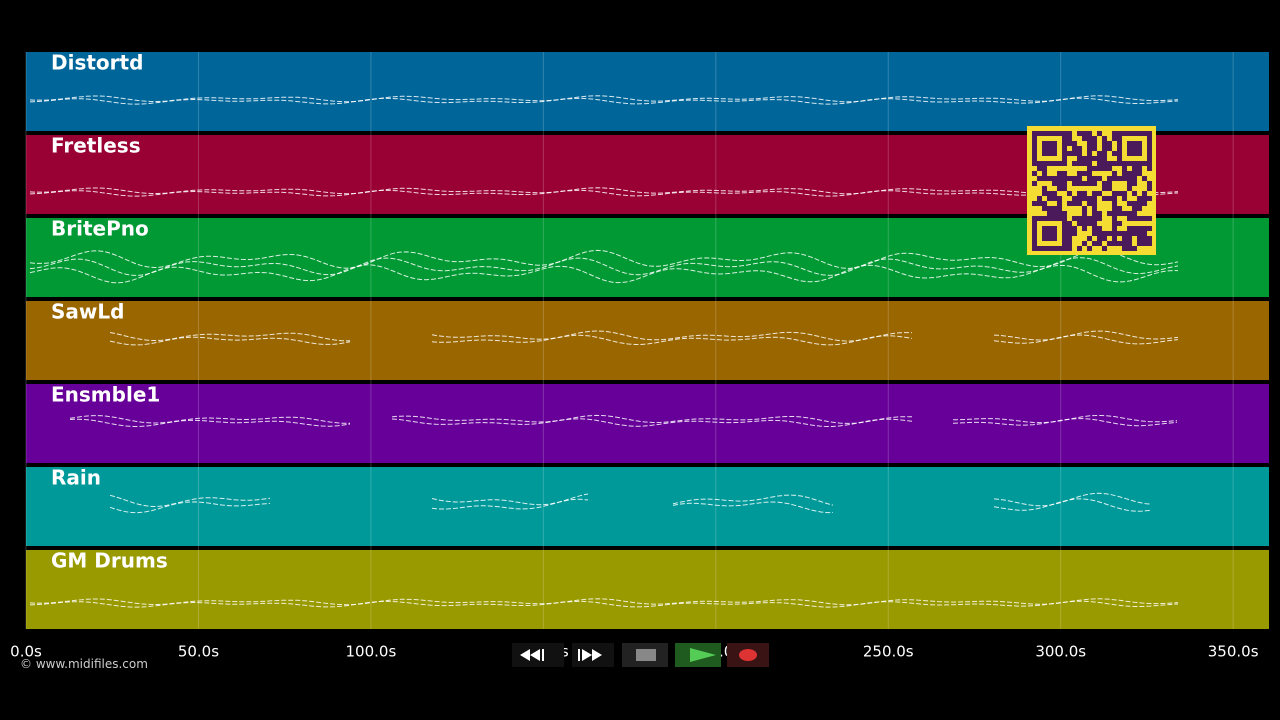  I want to click on tick-label: 350.0s, so click(1233, 652).